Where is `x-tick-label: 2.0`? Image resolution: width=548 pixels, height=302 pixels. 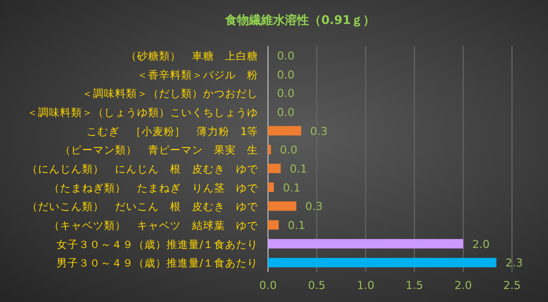
x-tick-label: 2.0 is located at coordinates (463, 285).